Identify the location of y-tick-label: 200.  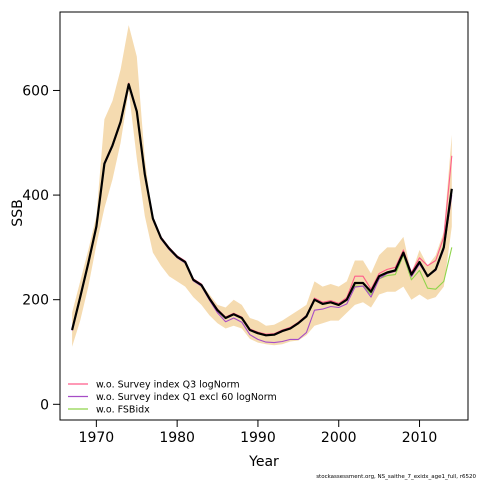
(35, 301).